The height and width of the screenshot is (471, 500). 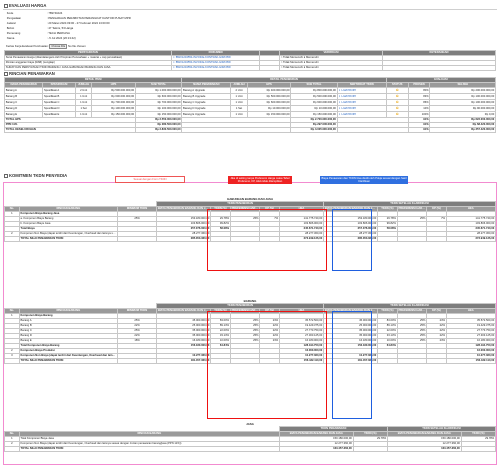 I want to click on total-right: Rp 3.005.000.000,00, so click(x=314, y=130).